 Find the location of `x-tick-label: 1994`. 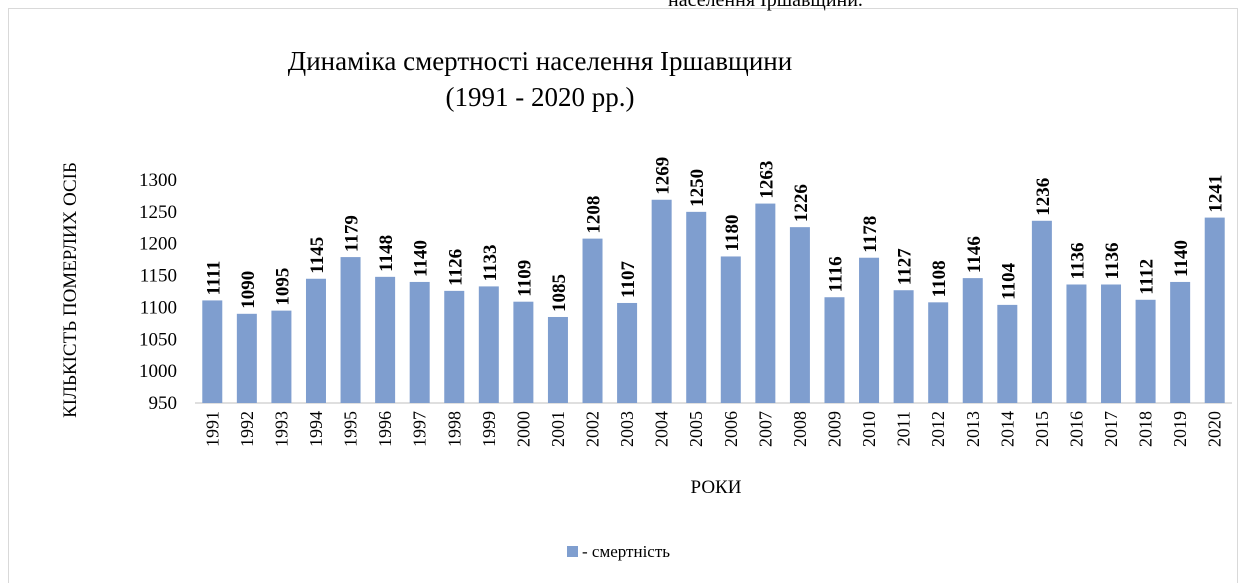

x-tick-label: 1994 is located at coordinates (316, 429).